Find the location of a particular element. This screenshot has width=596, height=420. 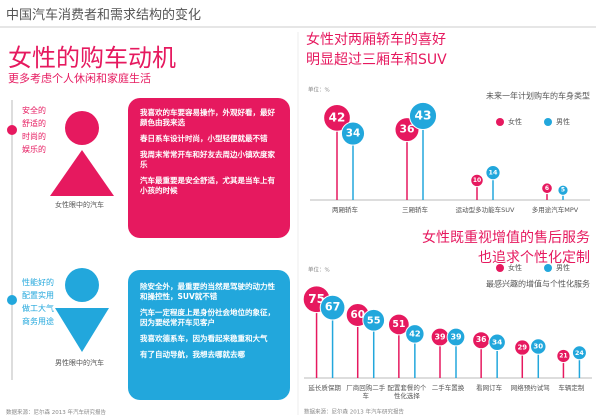

trait: 配置实用 is located at coordinates (38, 295).